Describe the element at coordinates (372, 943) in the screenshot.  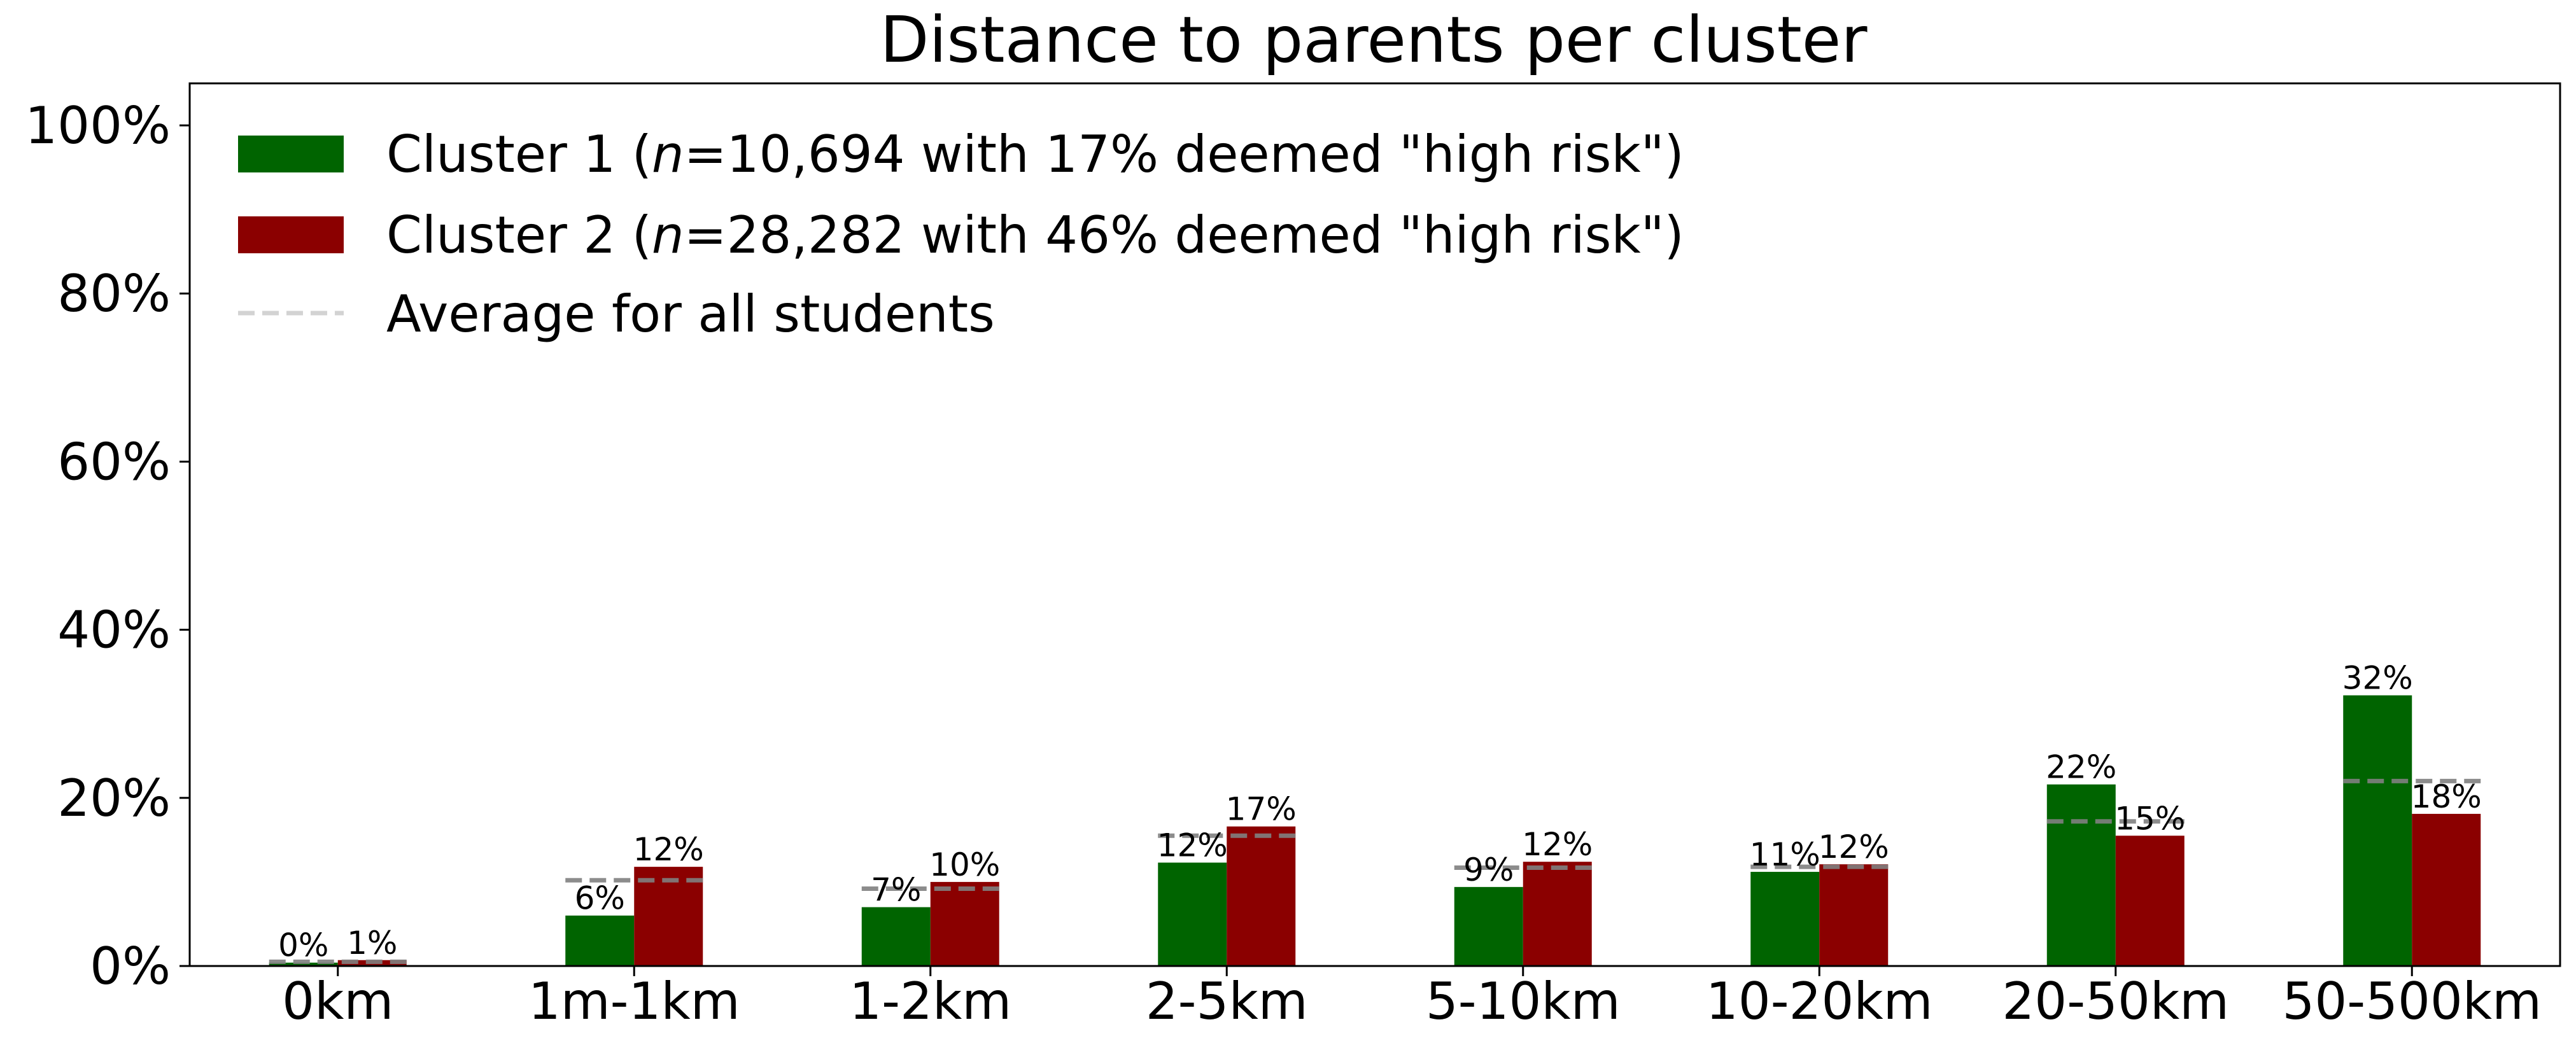
I see `bar-label-cluster-2-0km: 1%` at that location.